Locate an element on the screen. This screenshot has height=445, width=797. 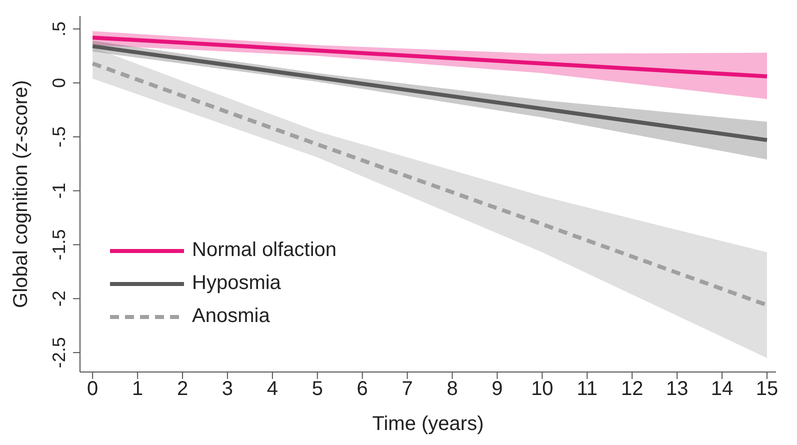
x-tick-label: 5 is located at coordinates (317, 389).